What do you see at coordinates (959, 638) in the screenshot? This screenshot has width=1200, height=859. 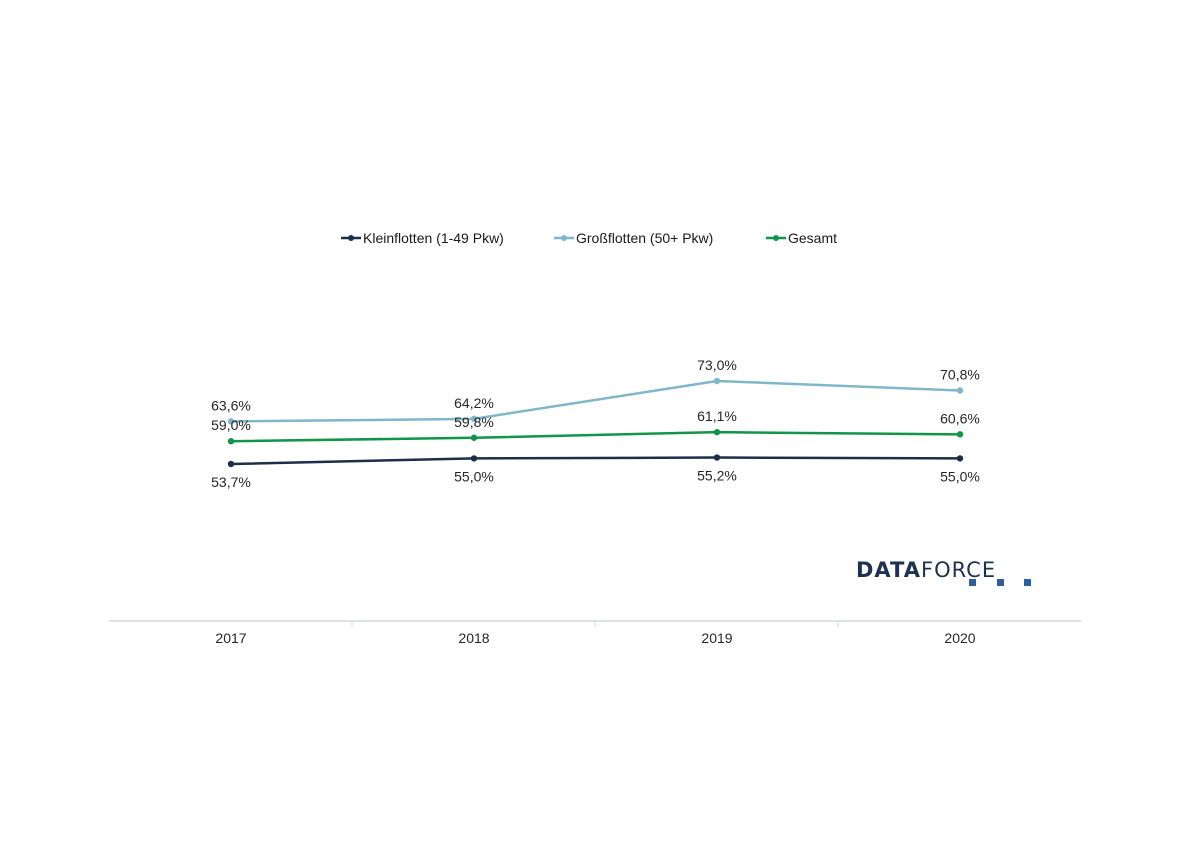 I see `x-tick-label: 2020` at bounding box center [959, 638].